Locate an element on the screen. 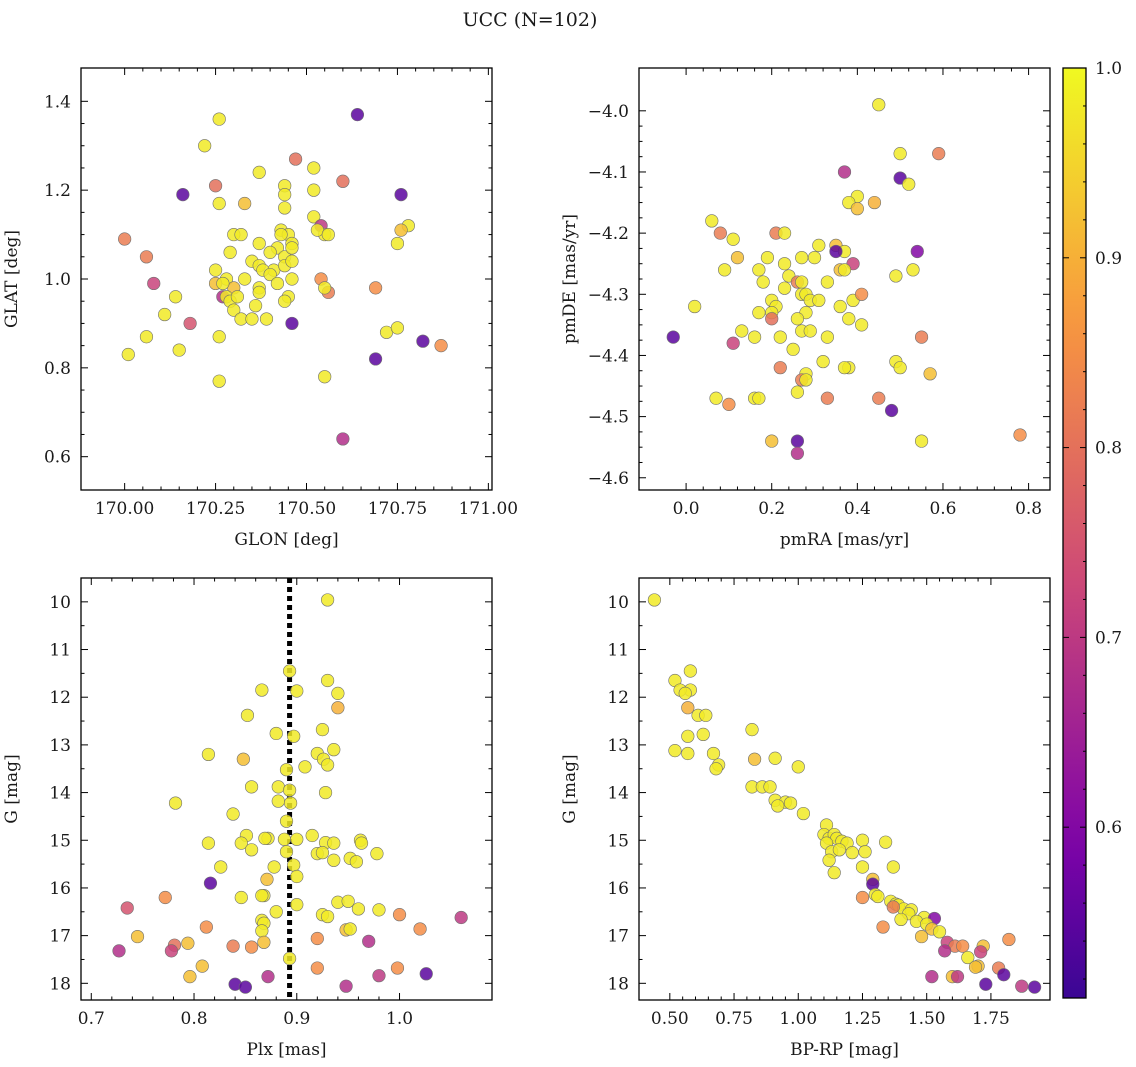 Image resolution: width=1136 pixels, height=1067 pixels. y-tick-label: 10 is located at coordinates (618, 603).